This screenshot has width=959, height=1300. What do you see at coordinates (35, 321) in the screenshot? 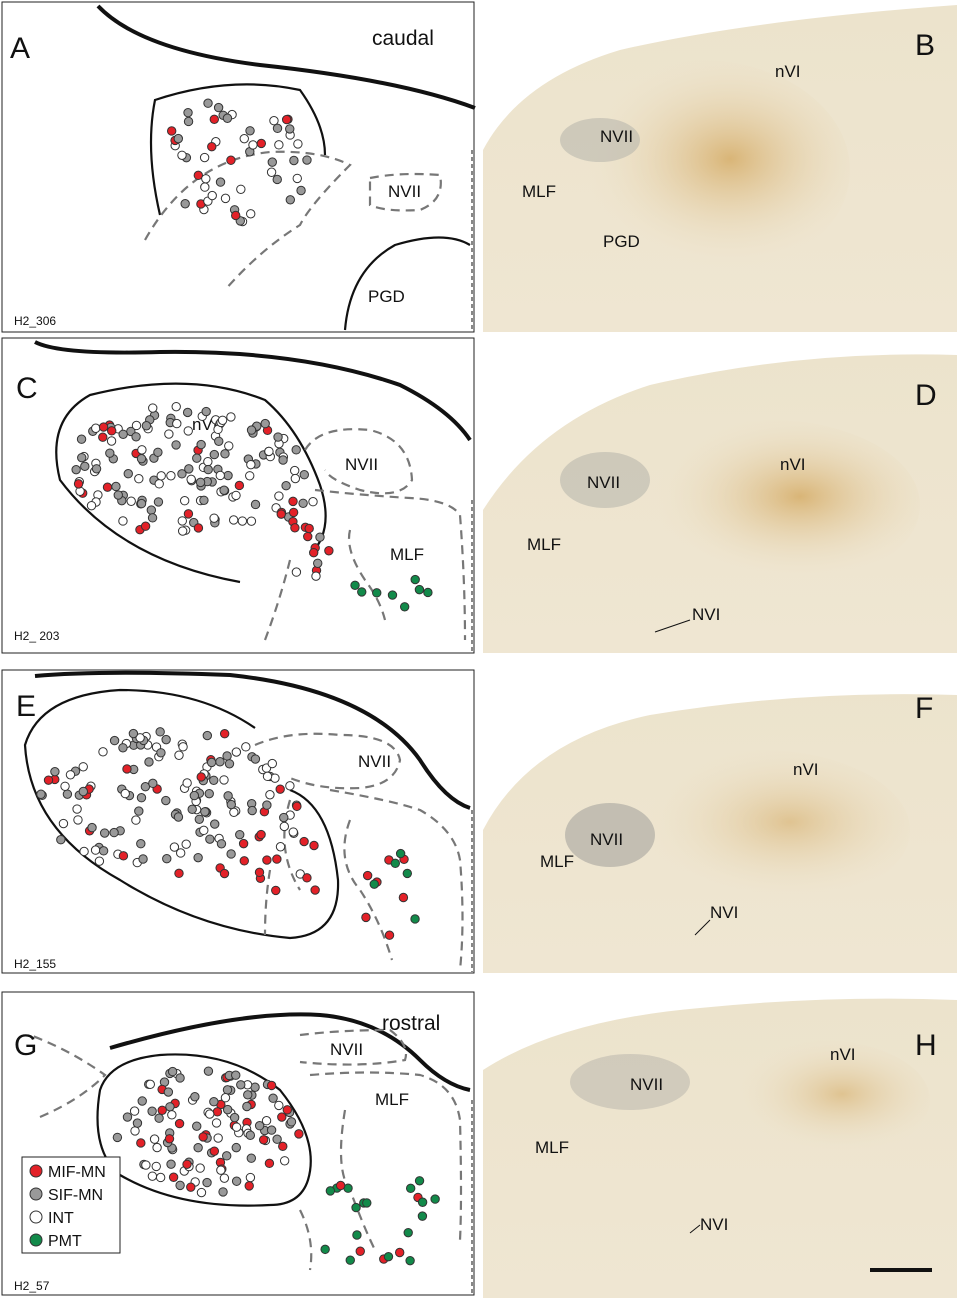
I see `section-id: H2_306` at bounding box center [35, 321].